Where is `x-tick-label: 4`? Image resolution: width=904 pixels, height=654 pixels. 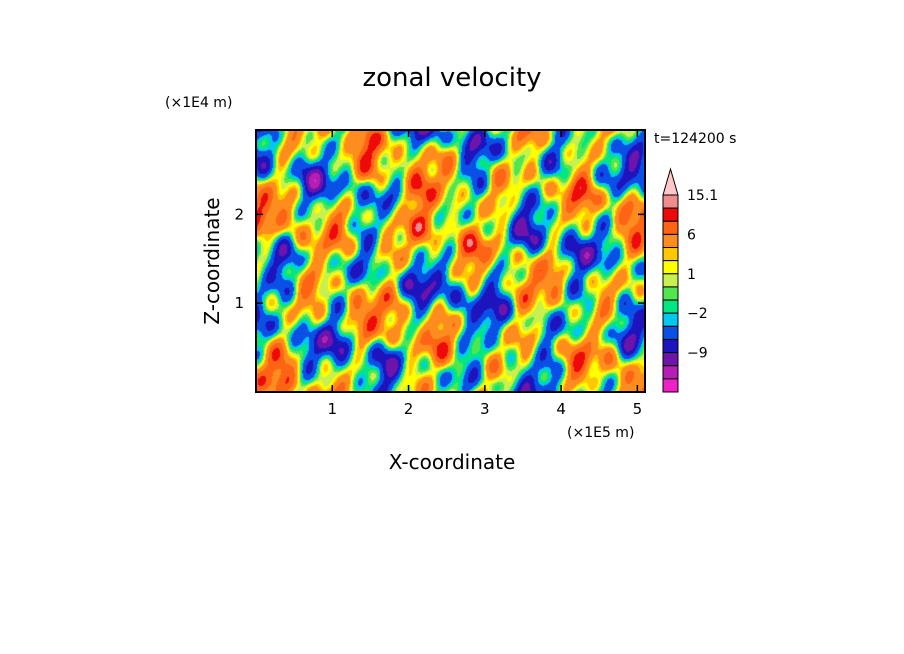
x-tick-label: 4 is located at coordinates (561, 409).